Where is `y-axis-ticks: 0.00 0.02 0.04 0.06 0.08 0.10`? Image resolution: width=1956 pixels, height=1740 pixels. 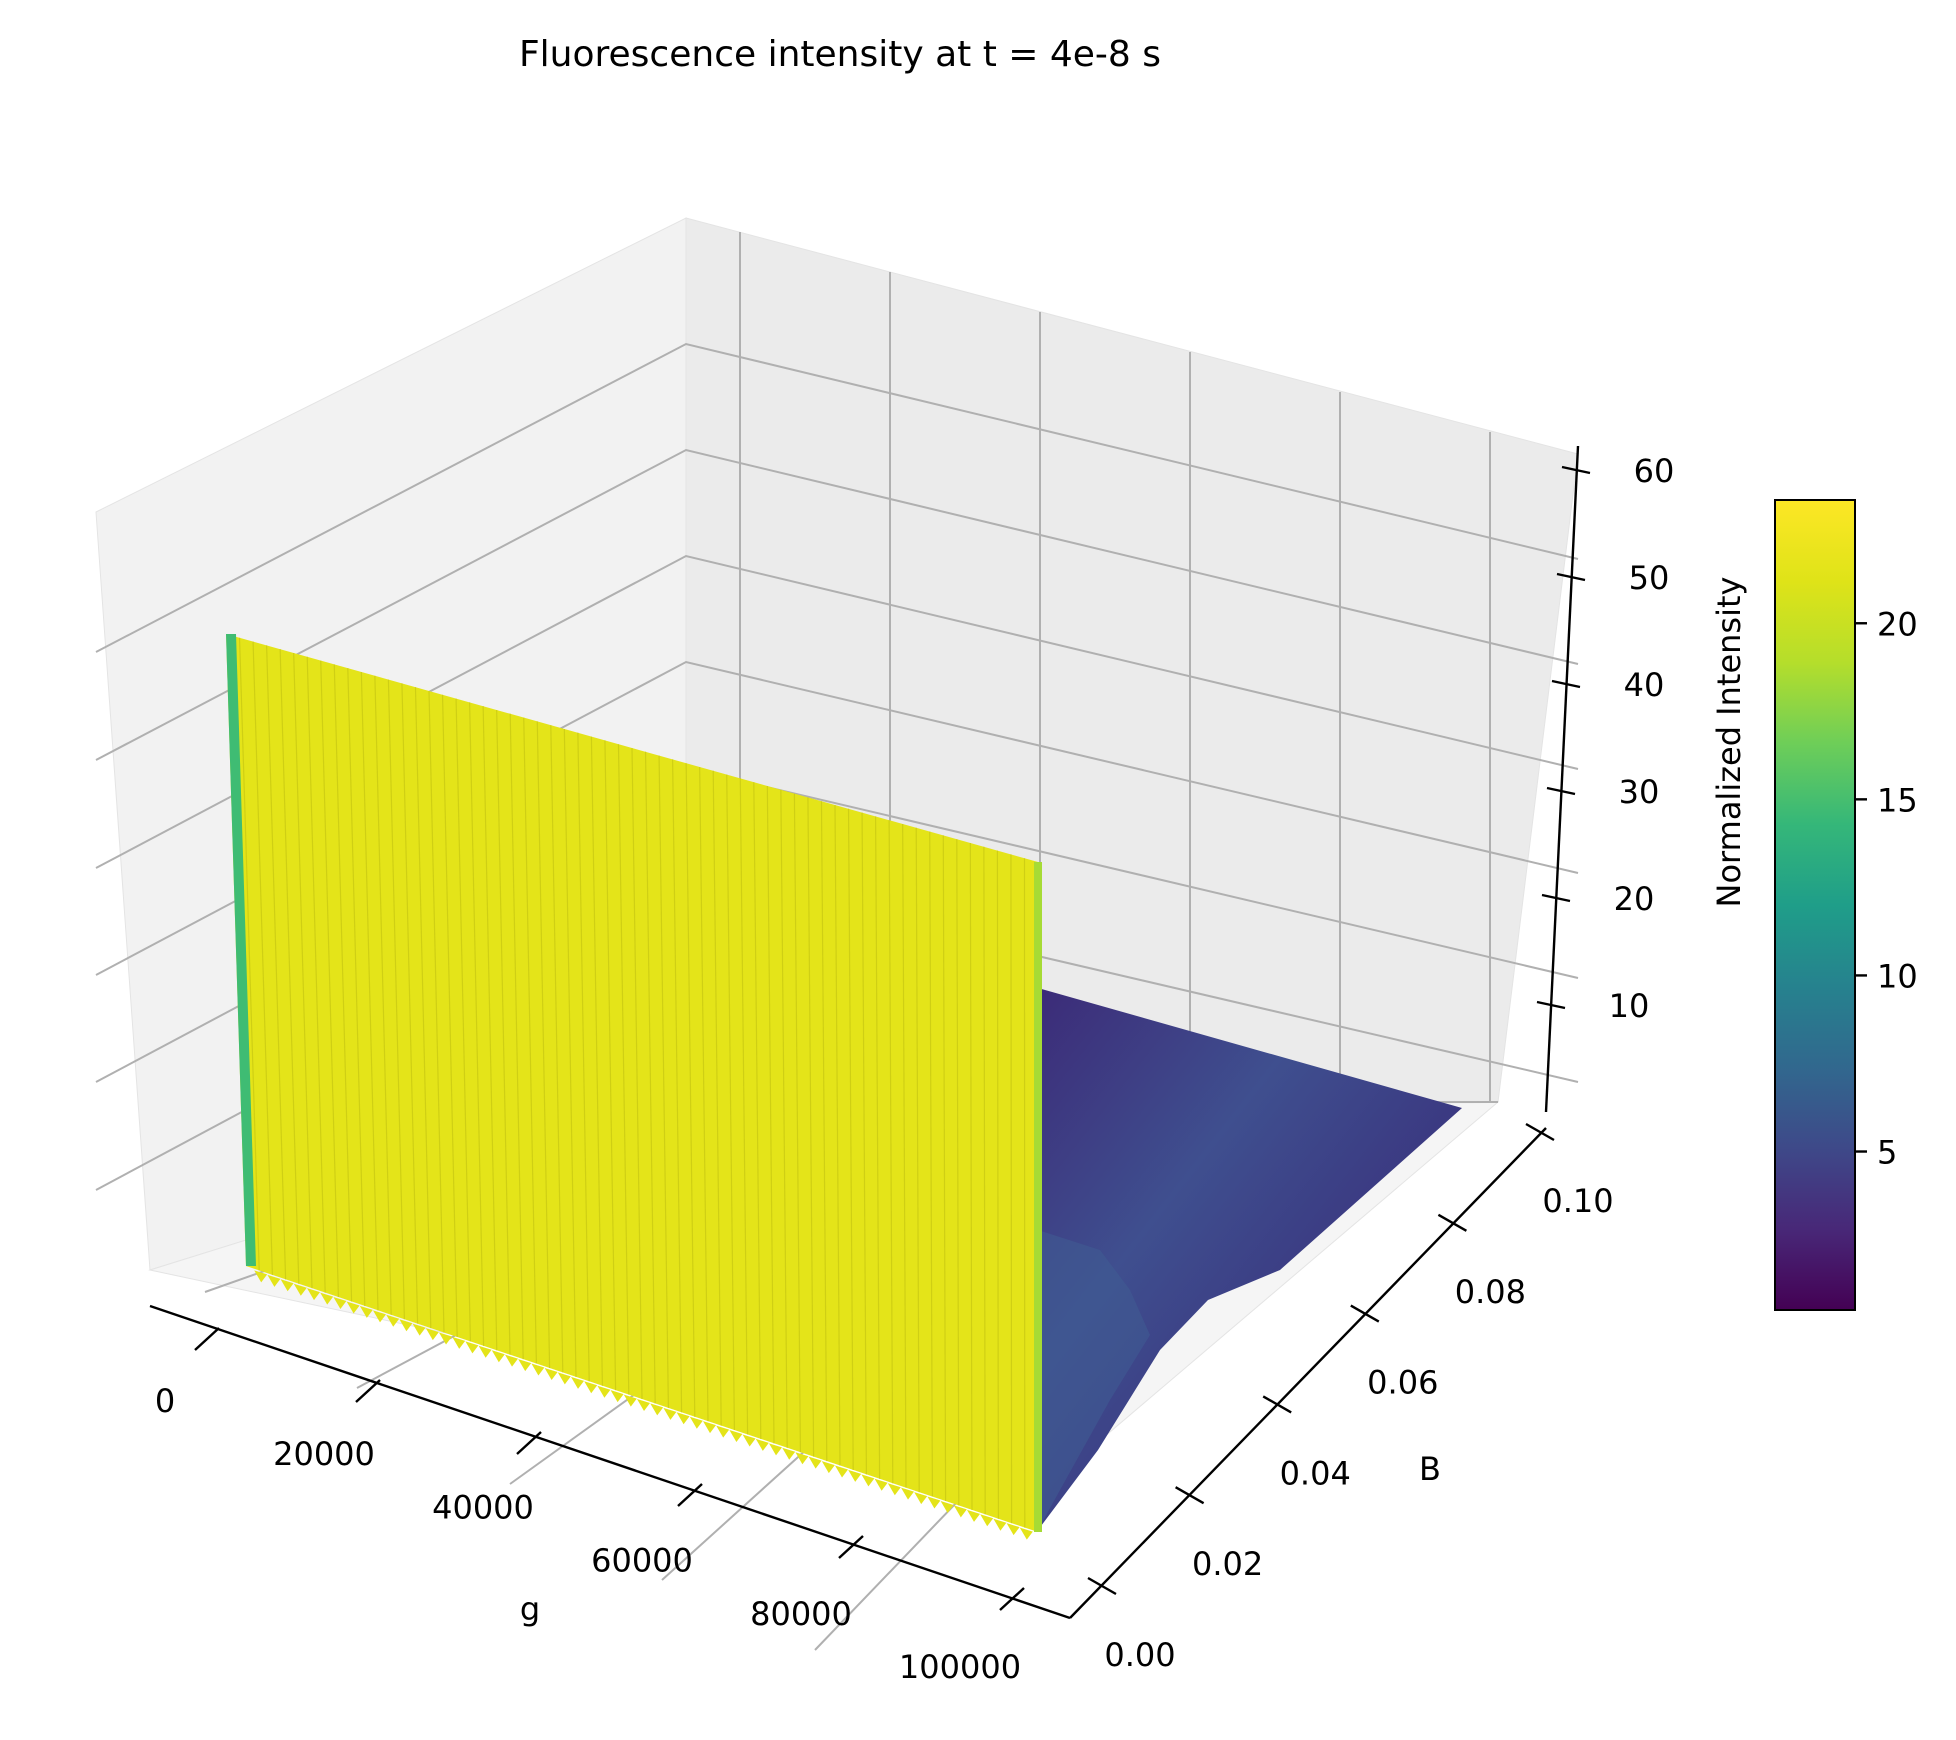
y-axis-ticks: 0.00 0.02 0.04 0.06 0.08 0.10 is located at coordinates (1350, 1398).